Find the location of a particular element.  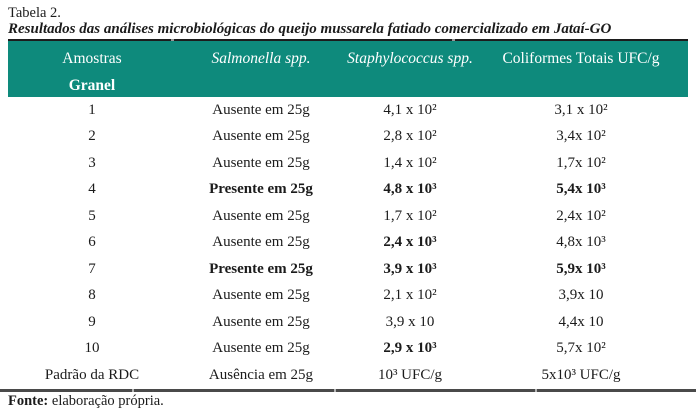

table-cell: 10³ UFC/g is located at coordinates (410, 374).